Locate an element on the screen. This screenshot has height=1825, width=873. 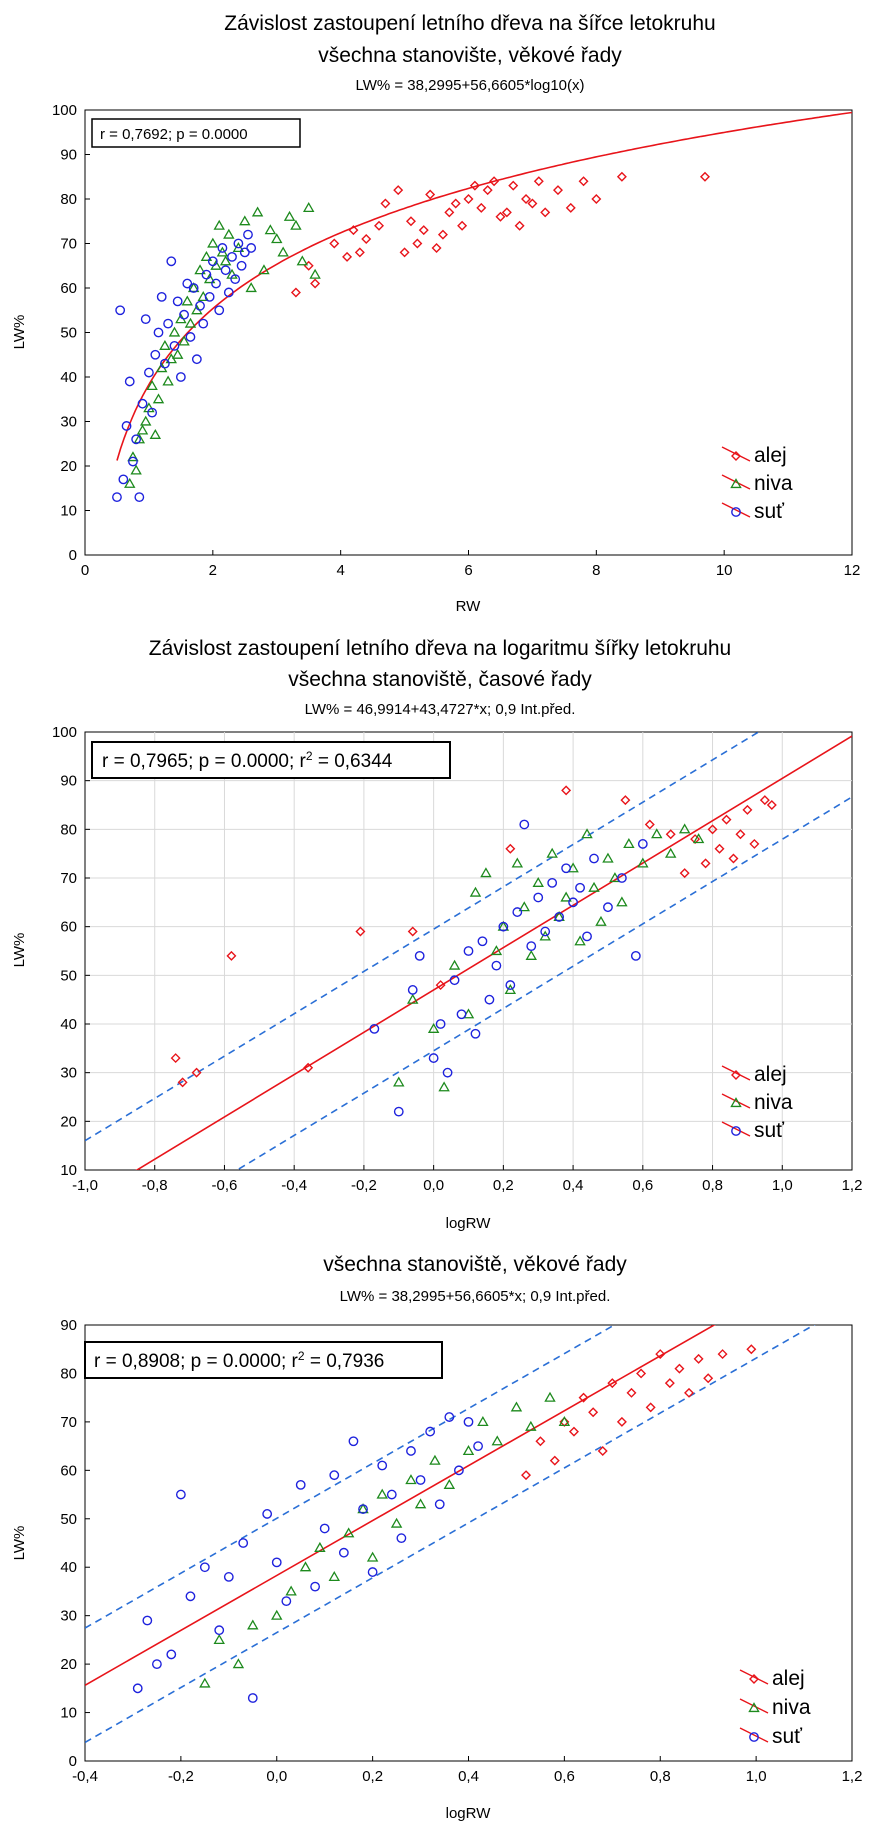
legend-line is located at coordinates (736, 1101).